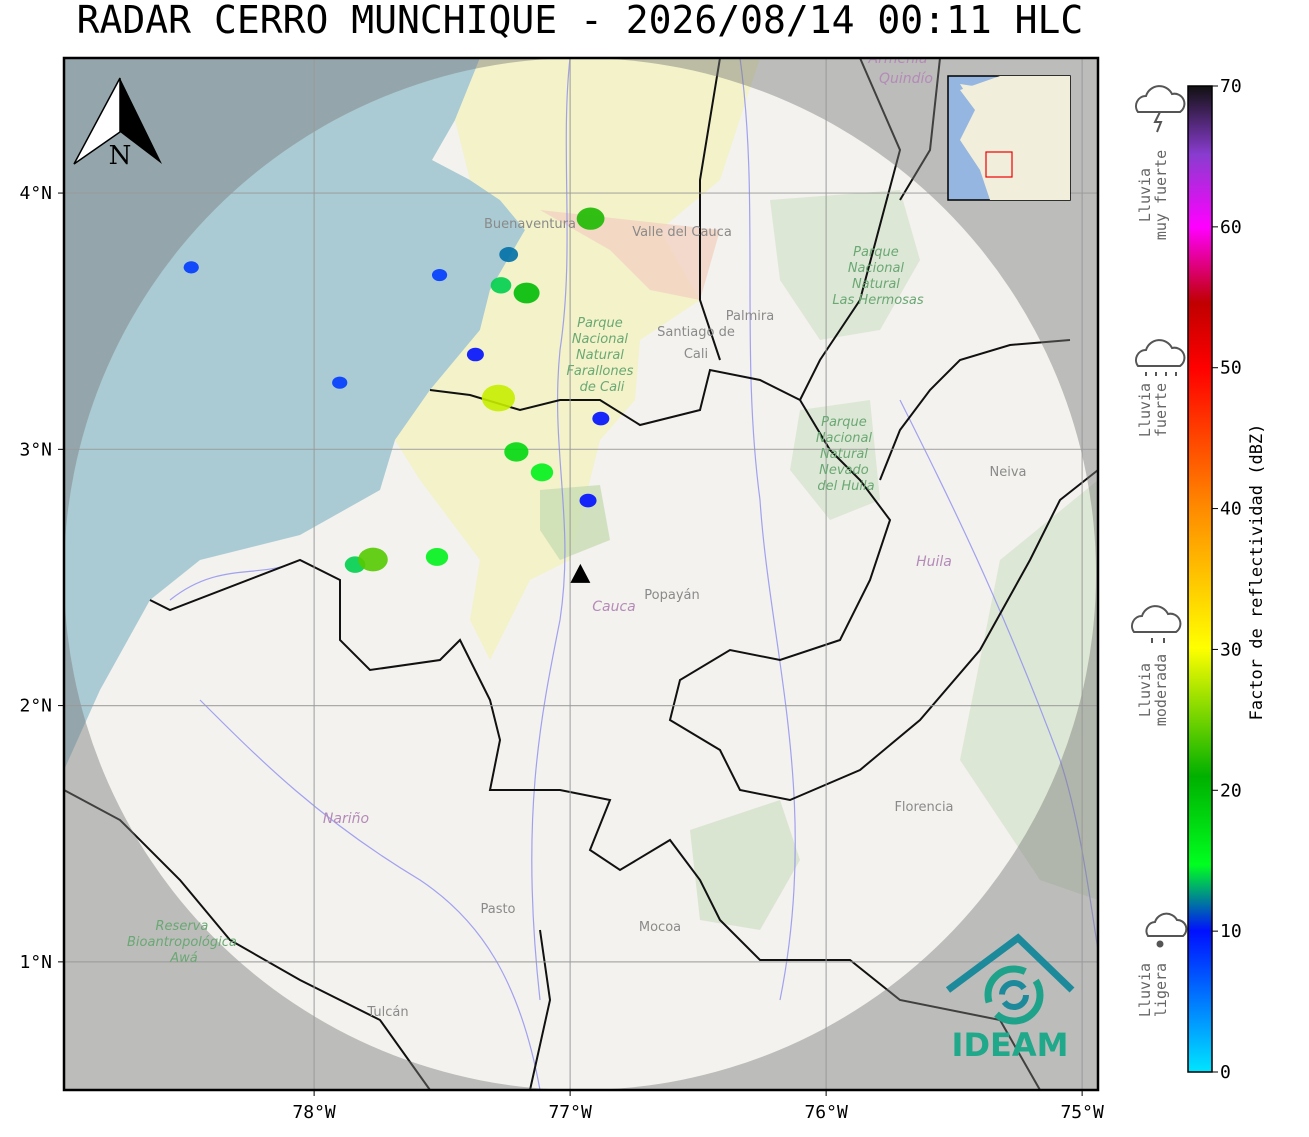  I want to click on place-label: Santiago de, so click(696, 332).